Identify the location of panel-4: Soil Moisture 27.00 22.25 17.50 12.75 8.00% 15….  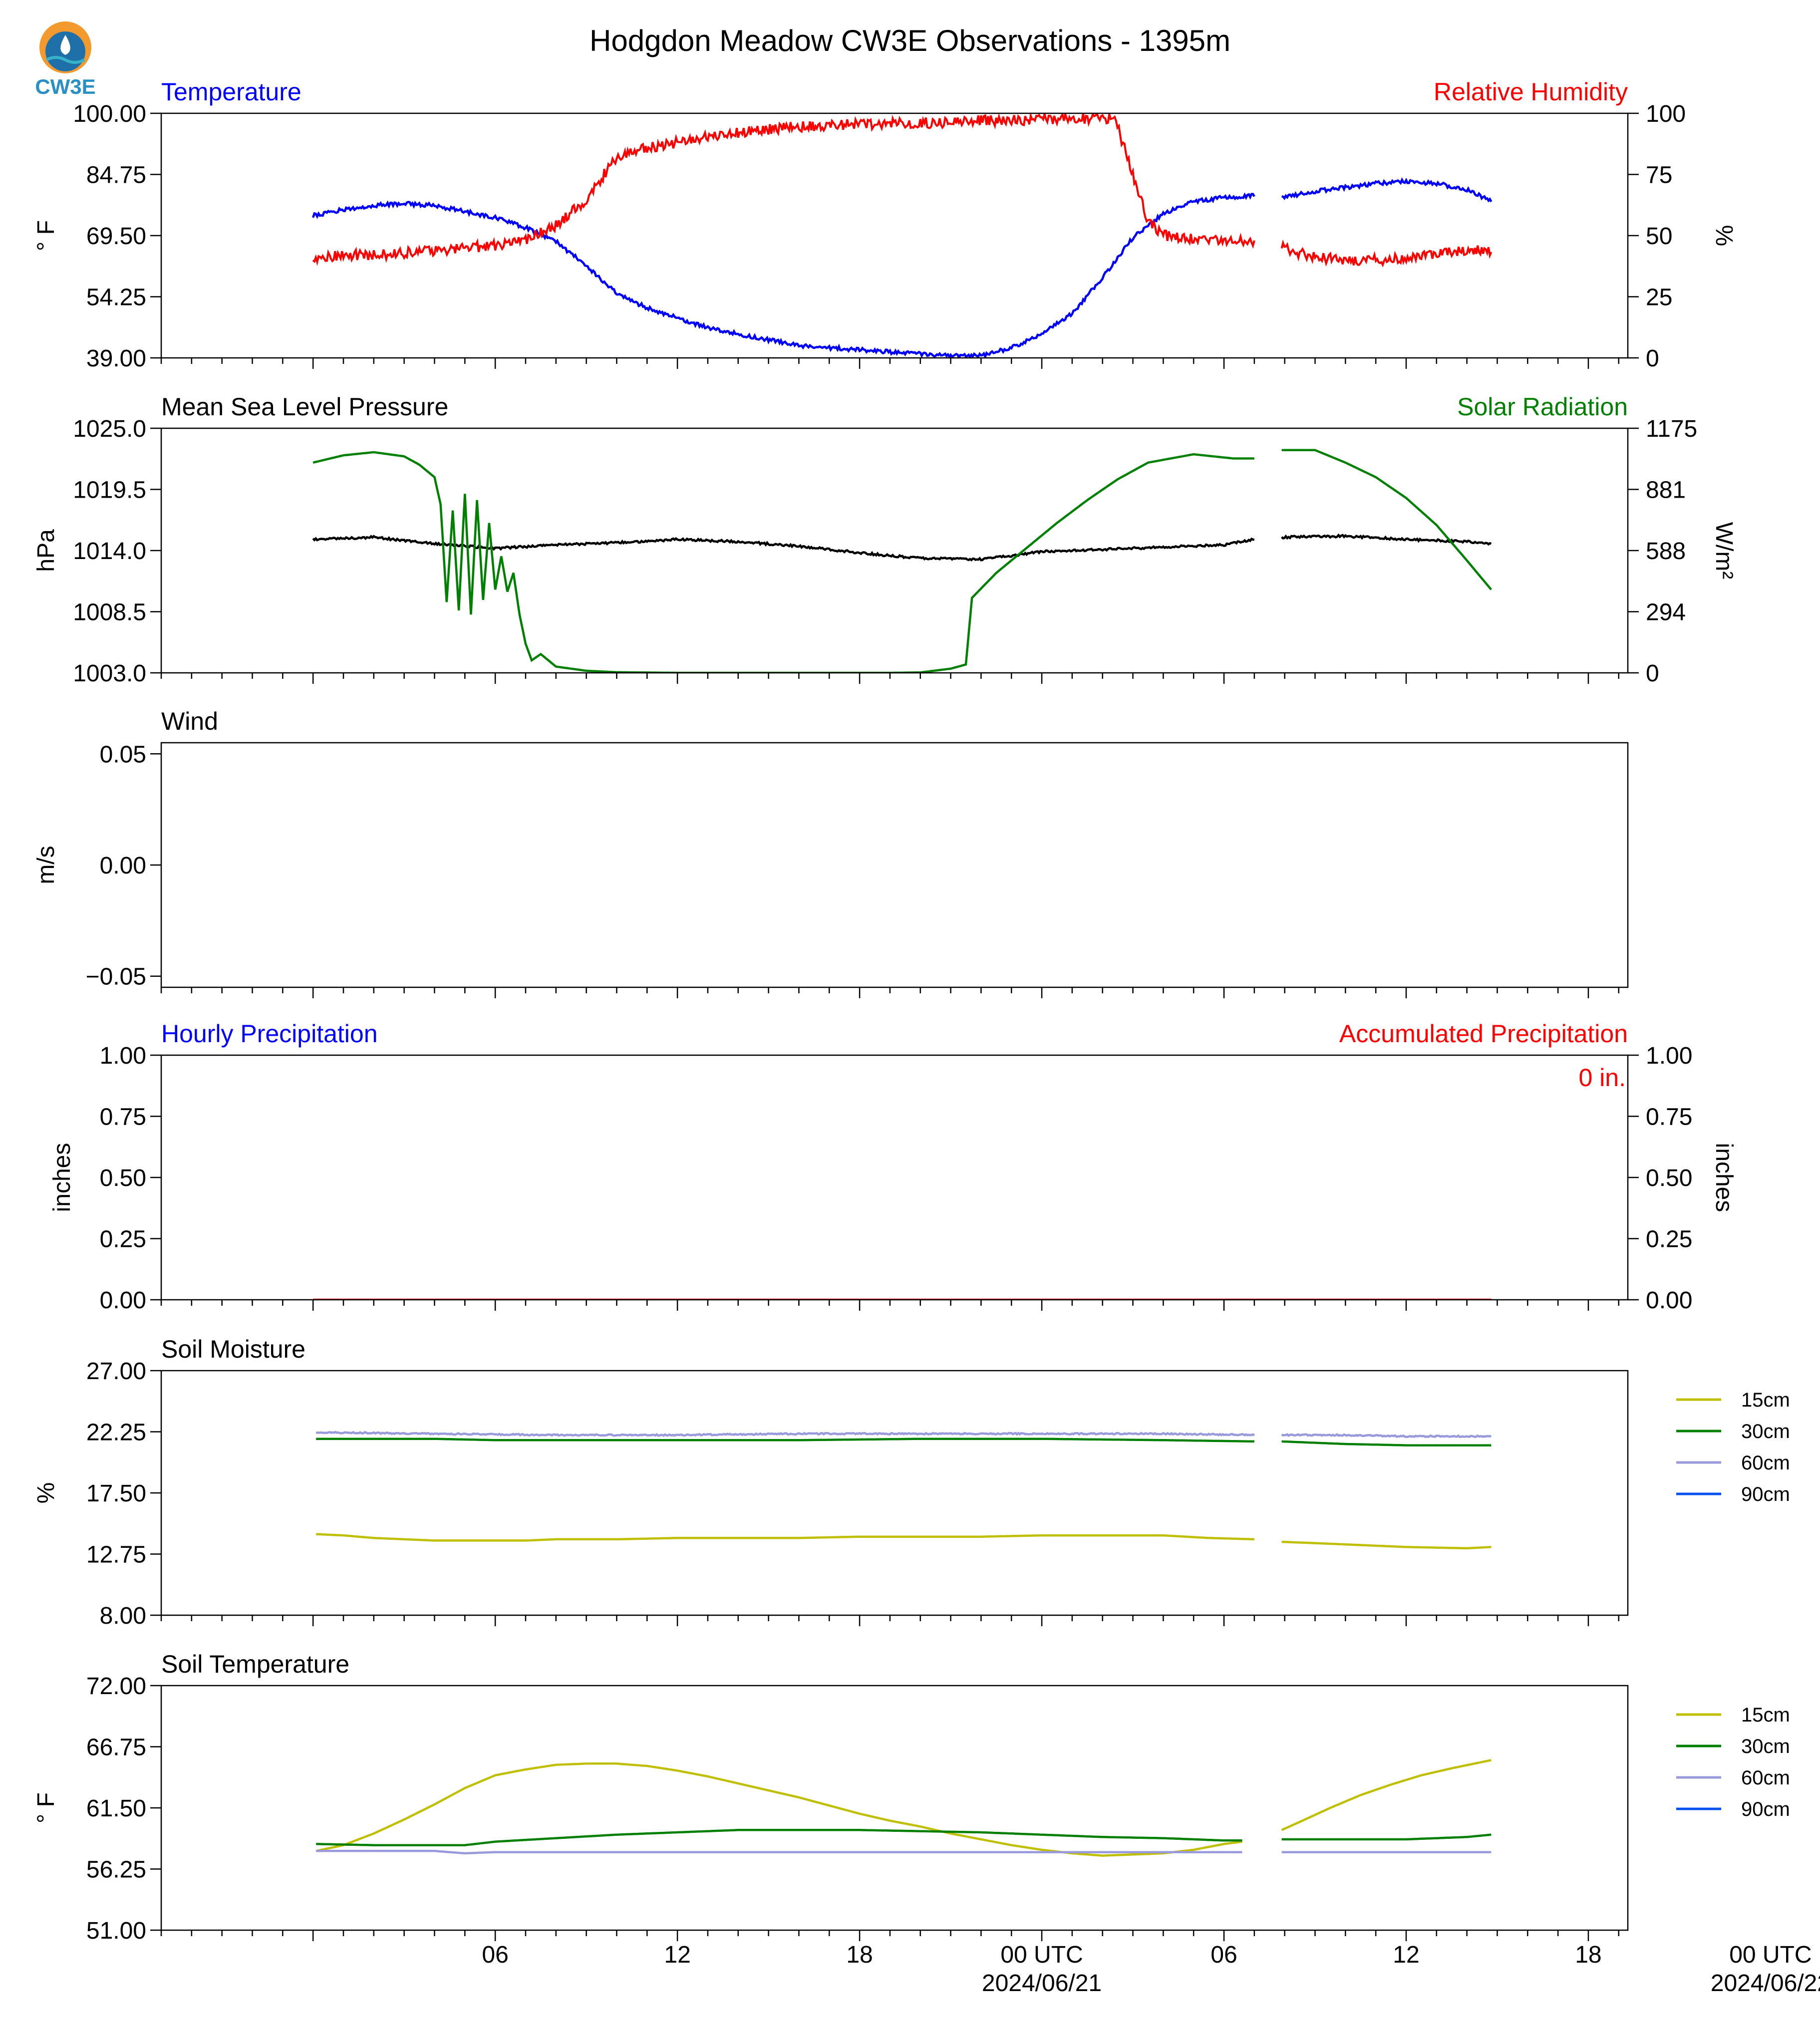
(911, 1482).